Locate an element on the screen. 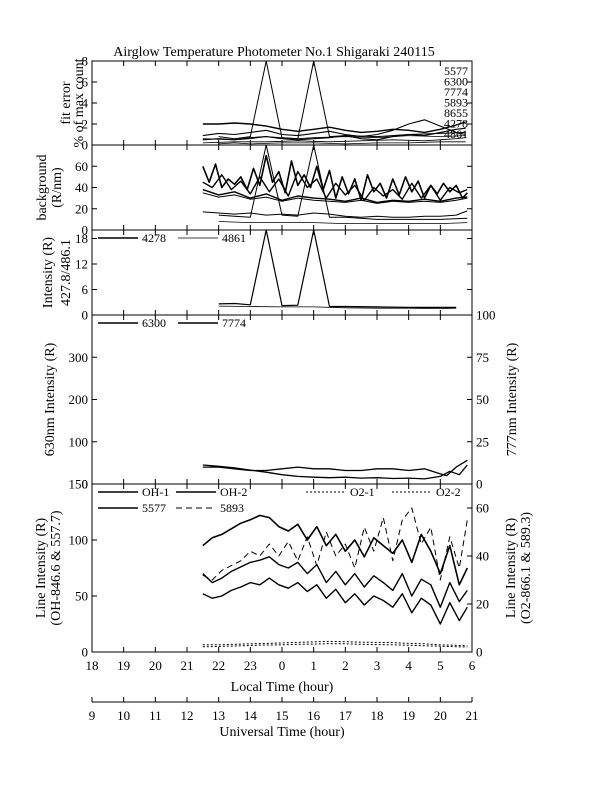 This screenshot has width=612, height=792. y-axis-label: fit error is located at coordinates (66, 102).